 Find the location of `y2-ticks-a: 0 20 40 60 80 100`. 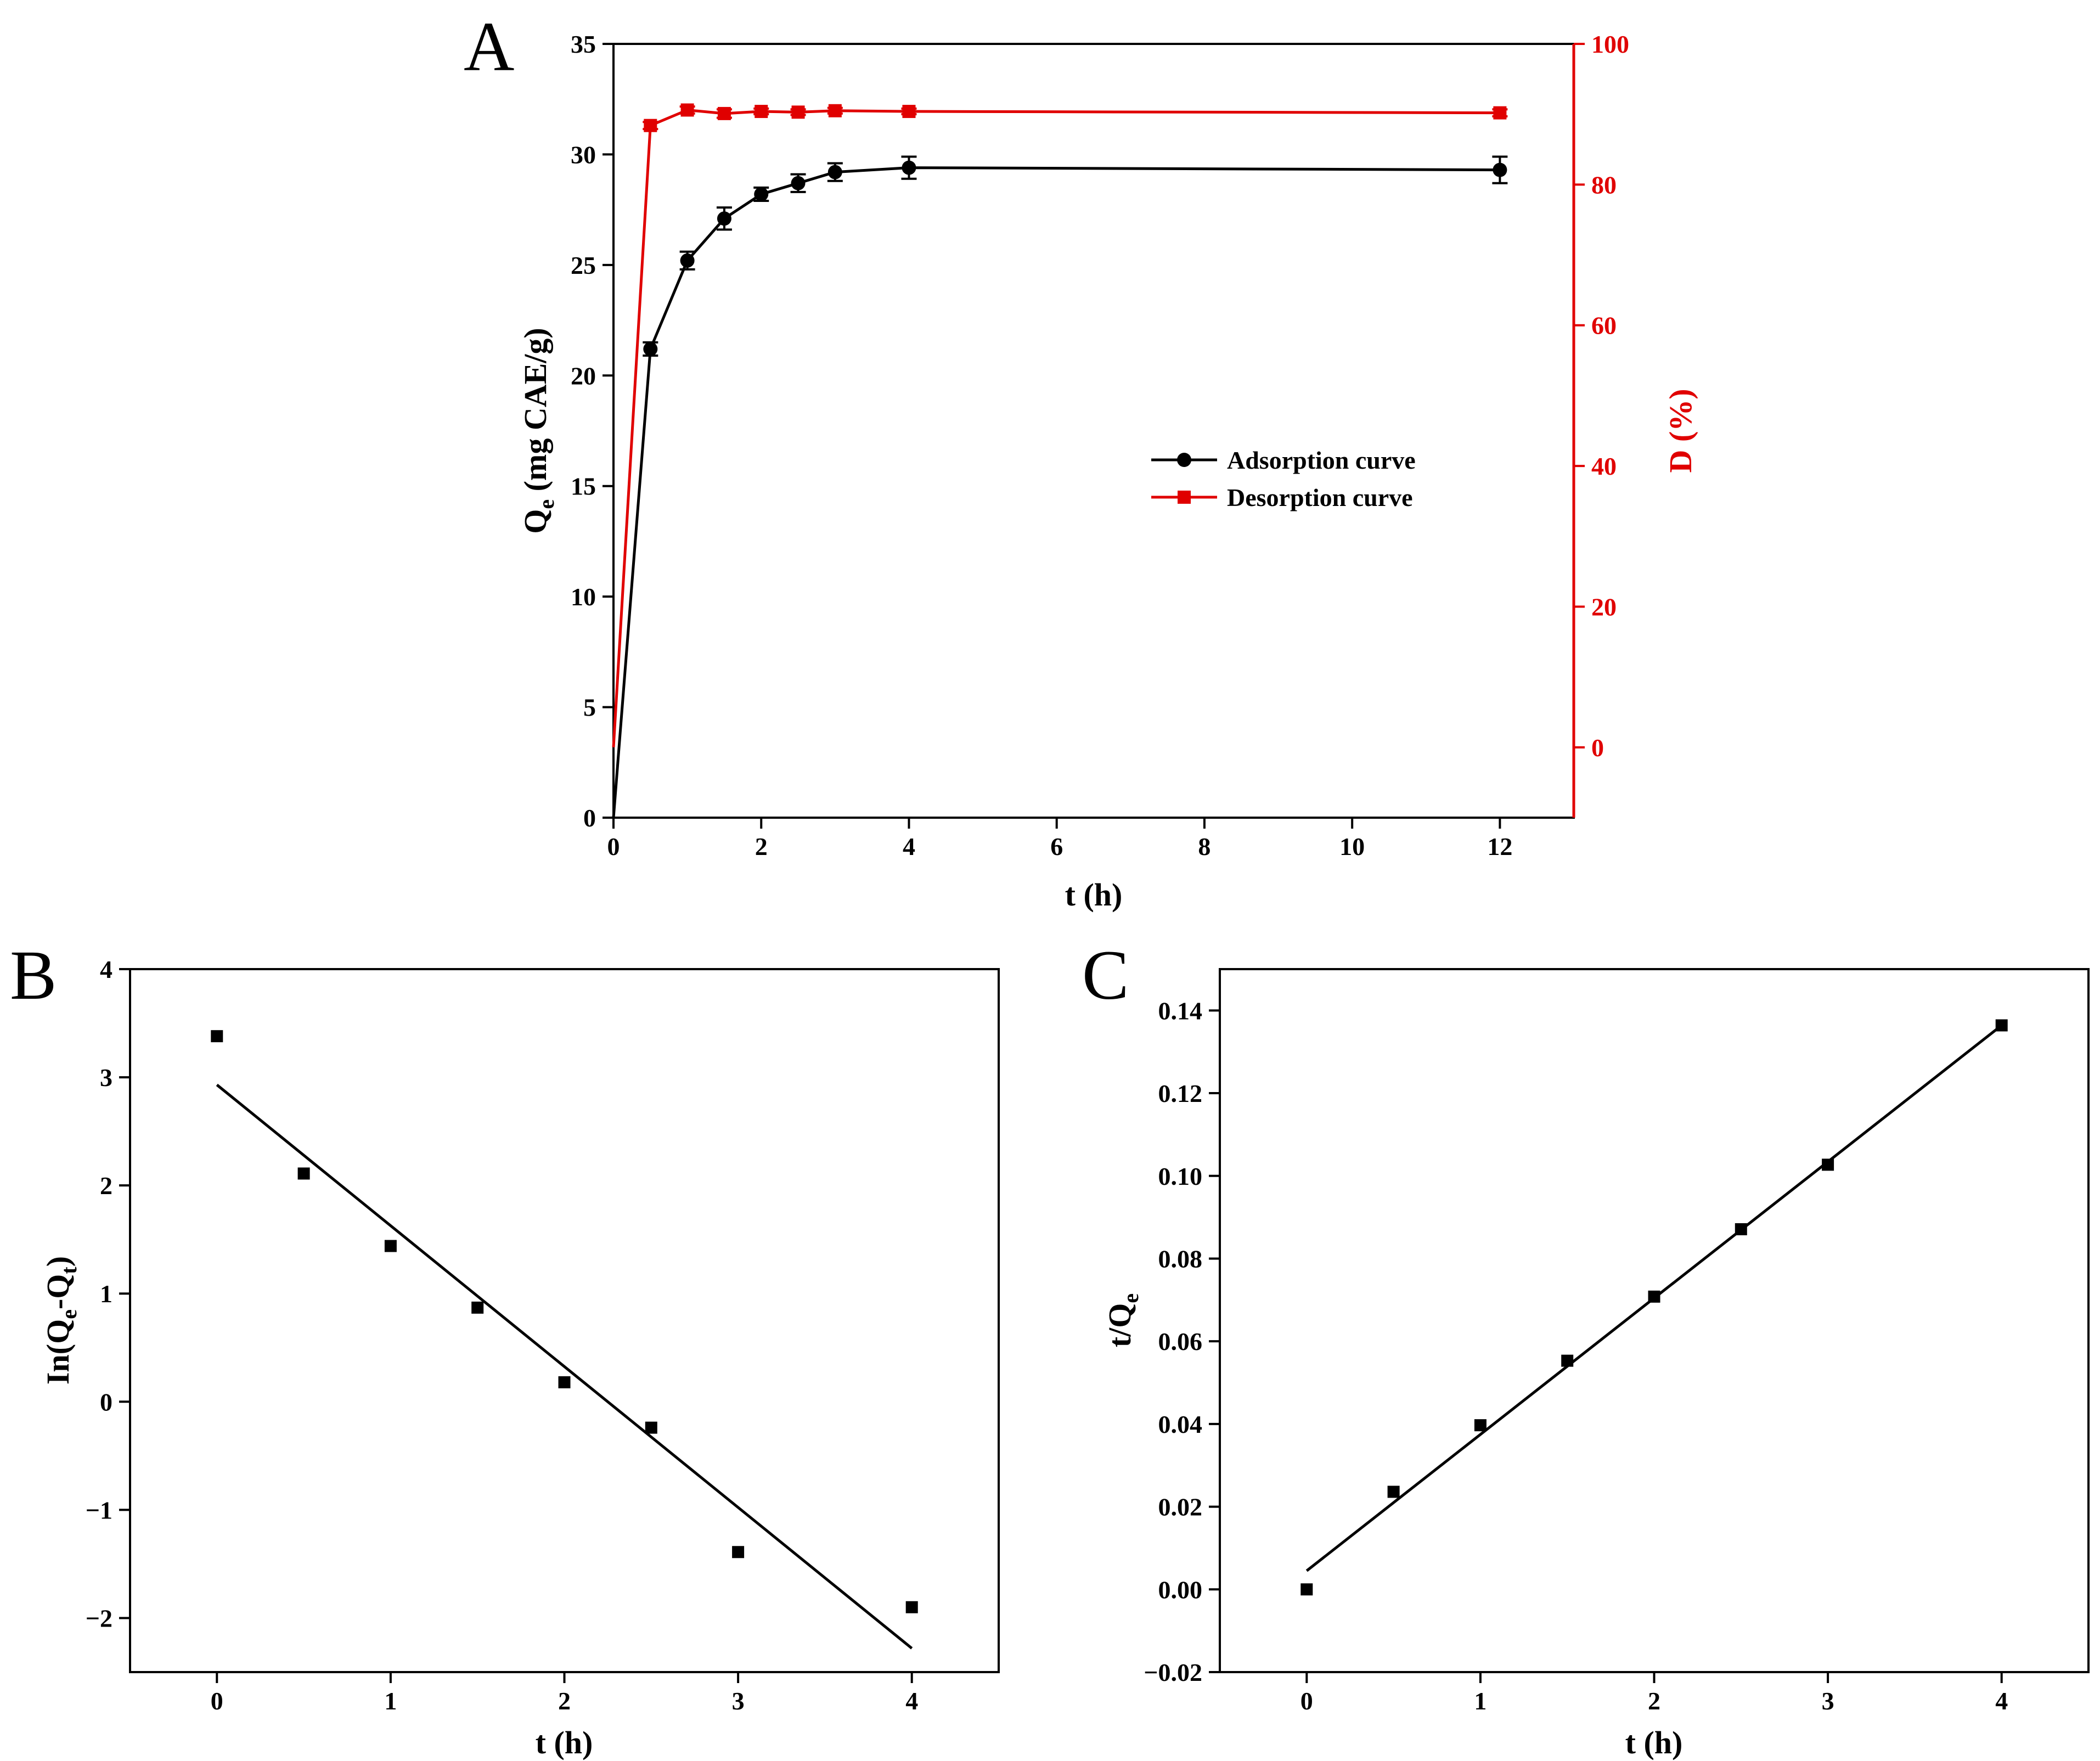

y2-ticks-a: 0 20 40 60 80 100 is located at coordinates (1600, 424).